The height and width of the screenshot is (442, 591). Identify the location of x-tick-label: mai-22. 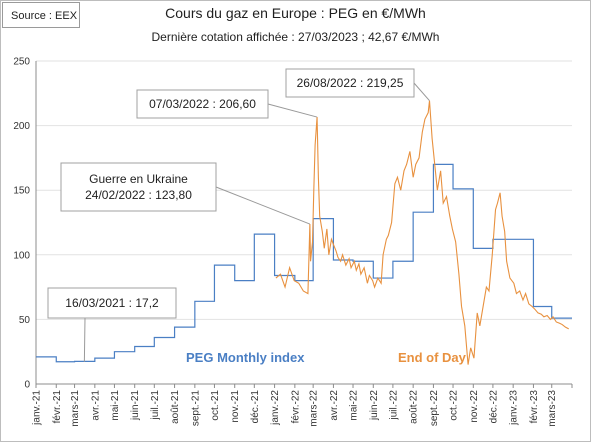
(354, 405).